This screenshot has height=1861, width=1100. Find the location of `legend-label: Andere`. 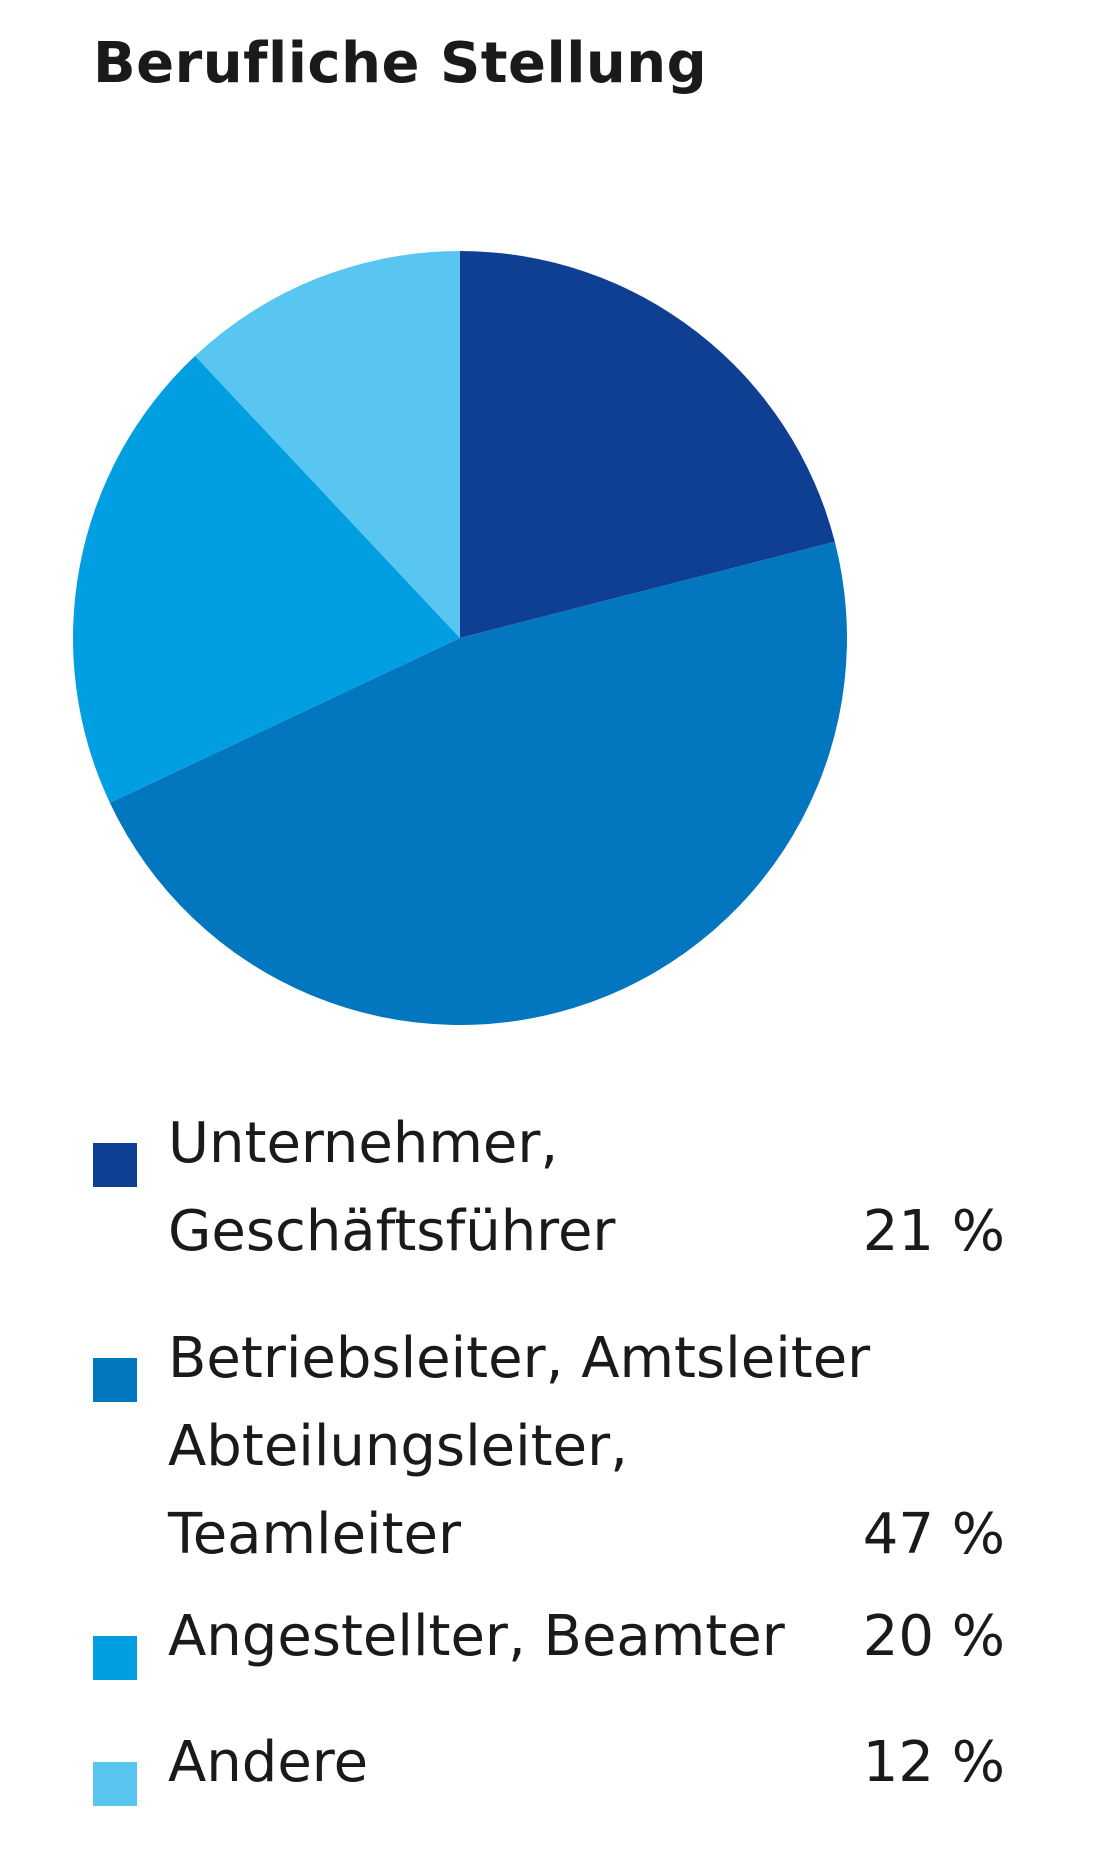

legend-label: Andere is located at coordinates (268, 1762).